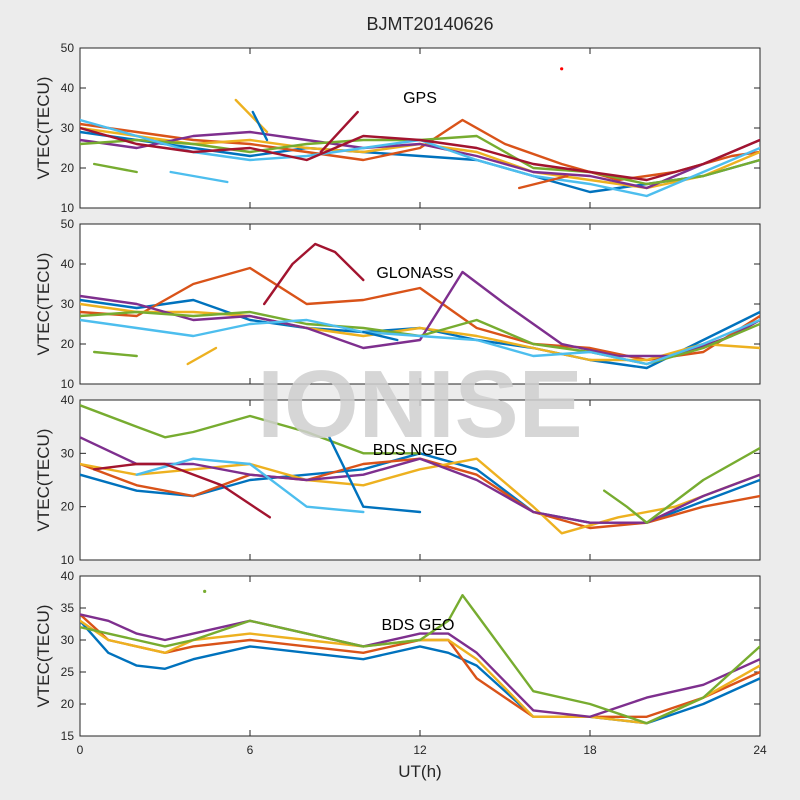 Image resolution: width=800 pixels, height=800 pixels. Describe the element at coordinates (420, 98) in the screenshot. I see `panel-annotation: GPS` at that location.